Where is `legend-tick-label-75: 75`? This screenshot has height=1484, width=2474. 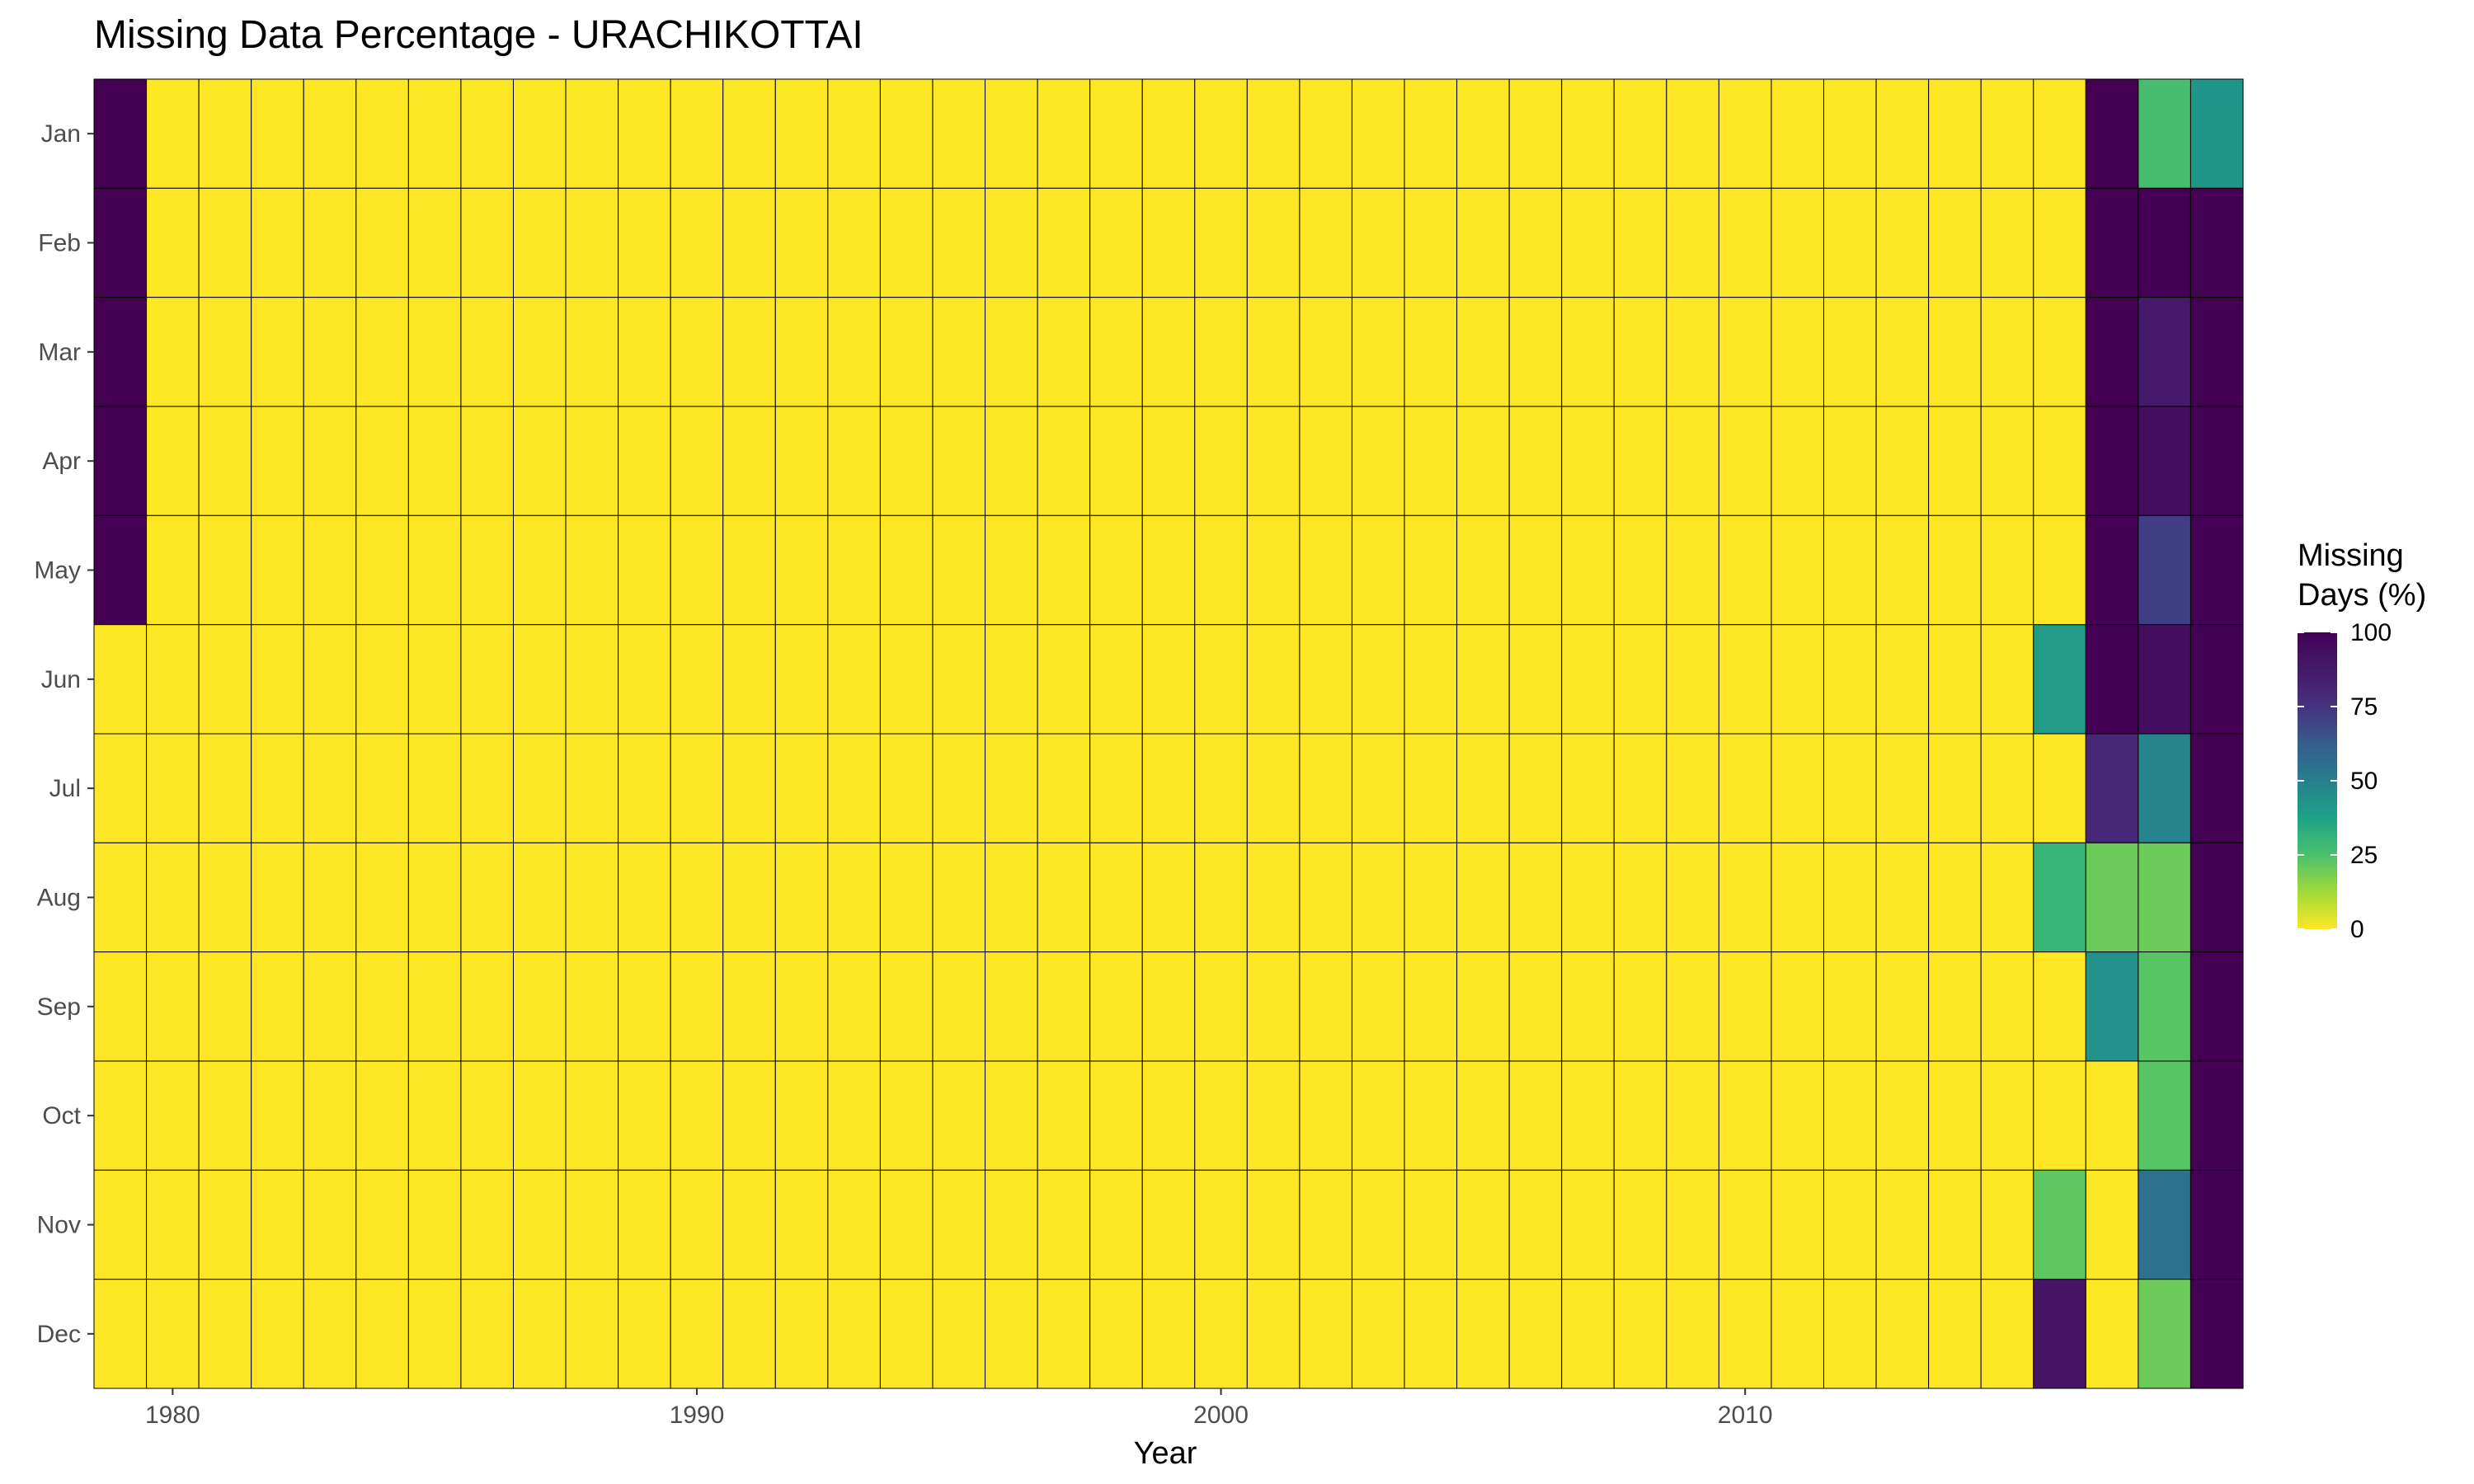 legend-tick-label-75: 75 is located at coordinates (2364, 707).